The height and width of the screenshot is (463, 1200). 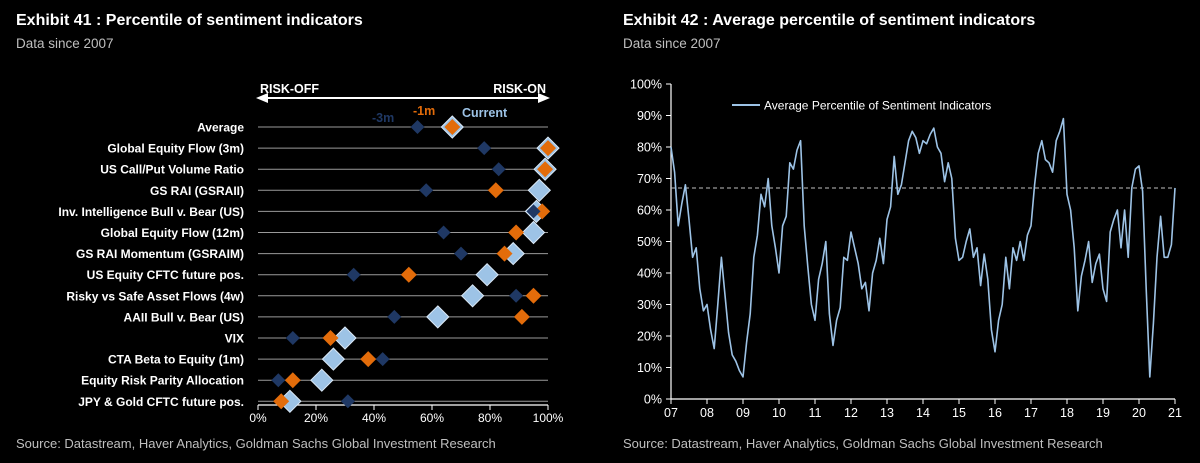 I want to click on x-tick-label: 21, so click(x=1175, y=413).